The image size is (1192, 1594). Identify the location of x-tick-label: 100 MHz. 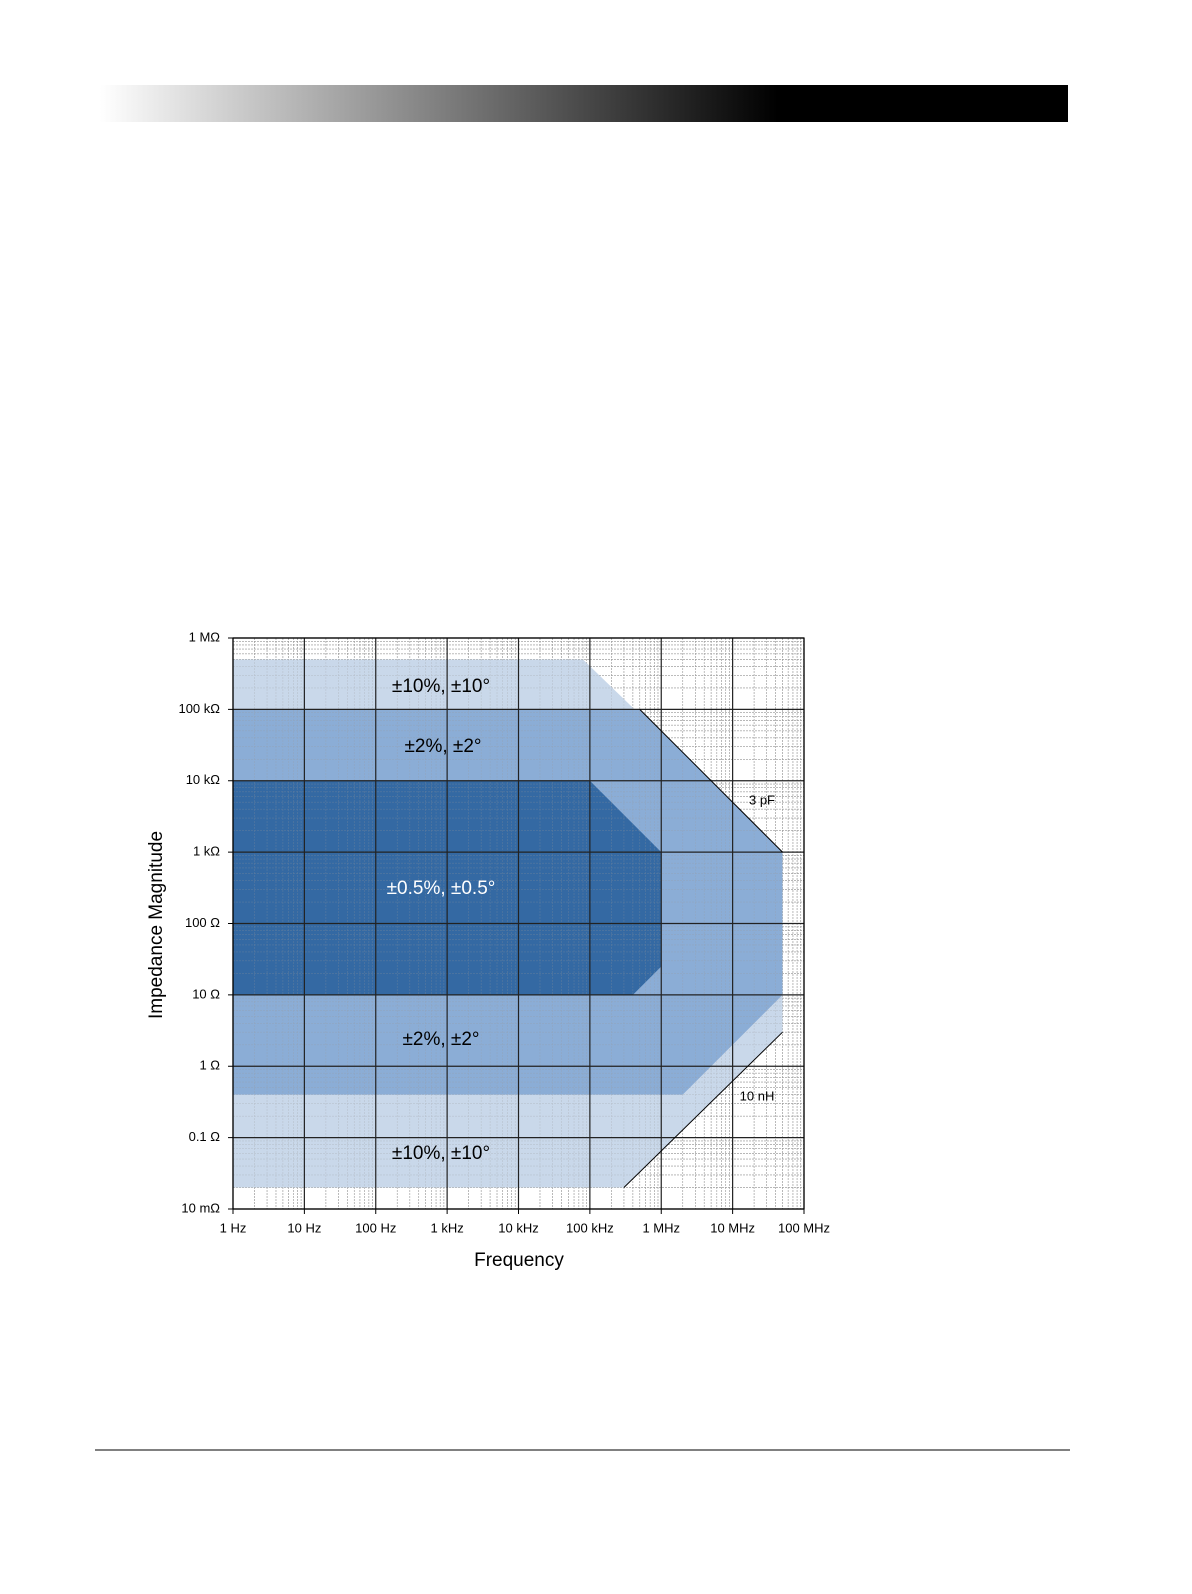
(804, 1227).